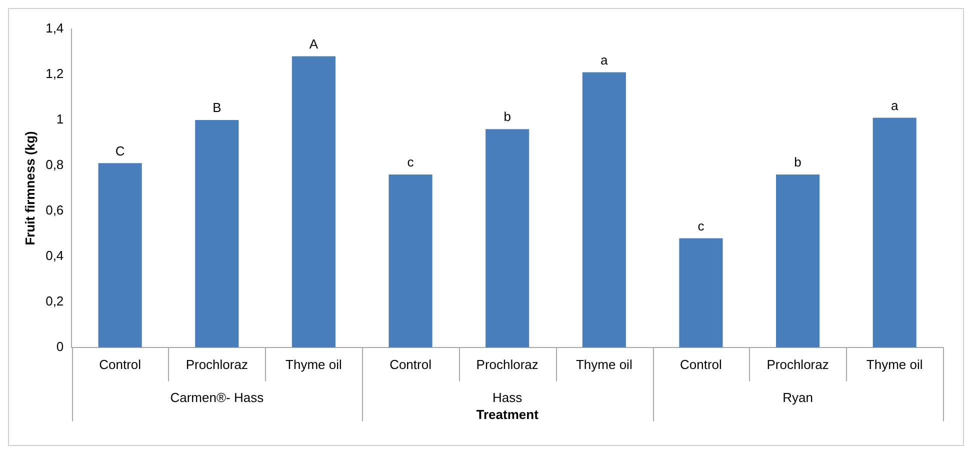  I want to click on y-axis-title: Fruit firmness (kg), so click(30, 188).